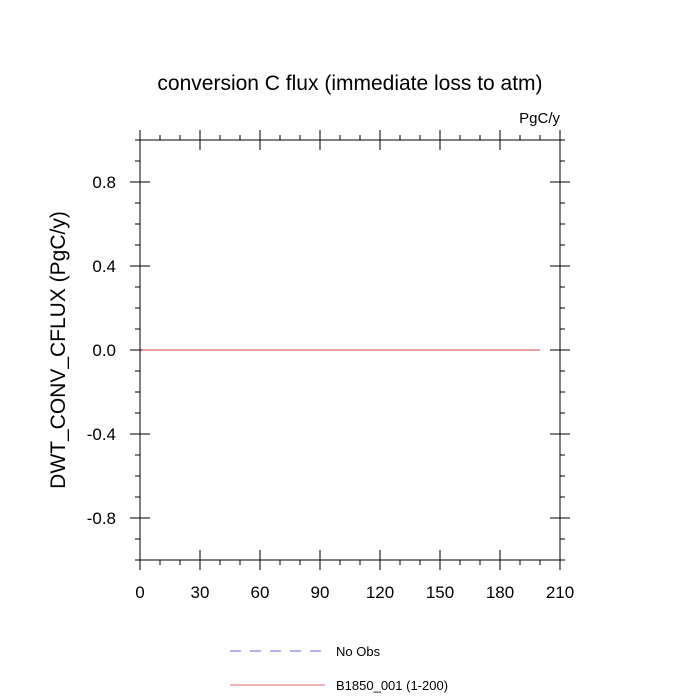  What do you see at coordinates (104, 350) in the screenshot?
I see `y-tick-label: 0.0` at bounding box center [104, 350].